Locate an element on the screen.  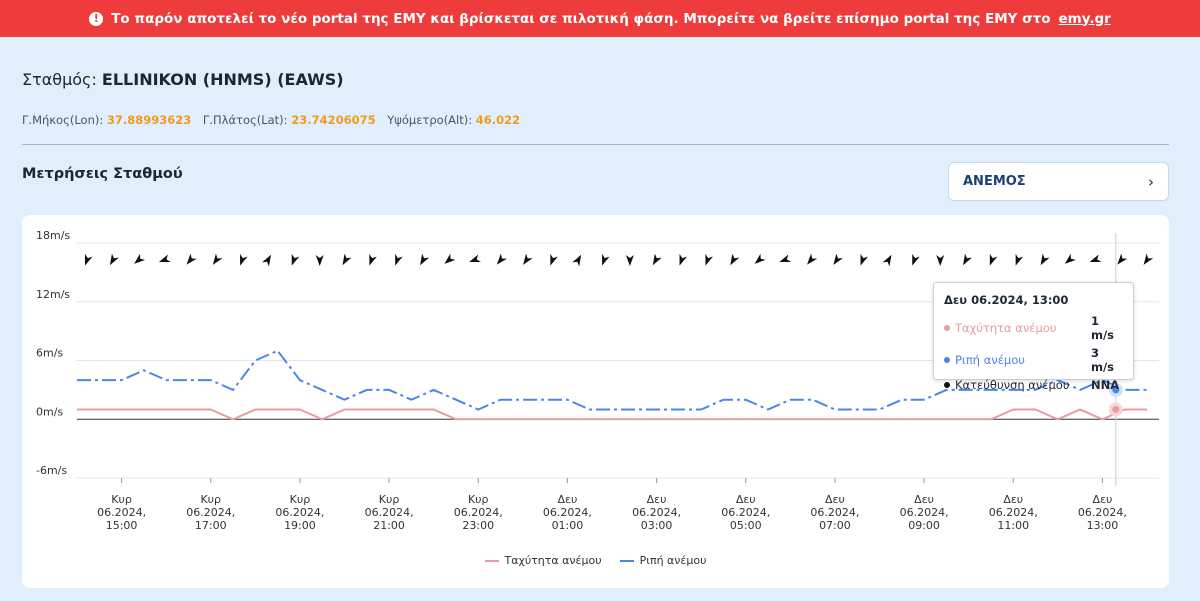
banner-link: emy.gr is located at coordinates (1084, 18).